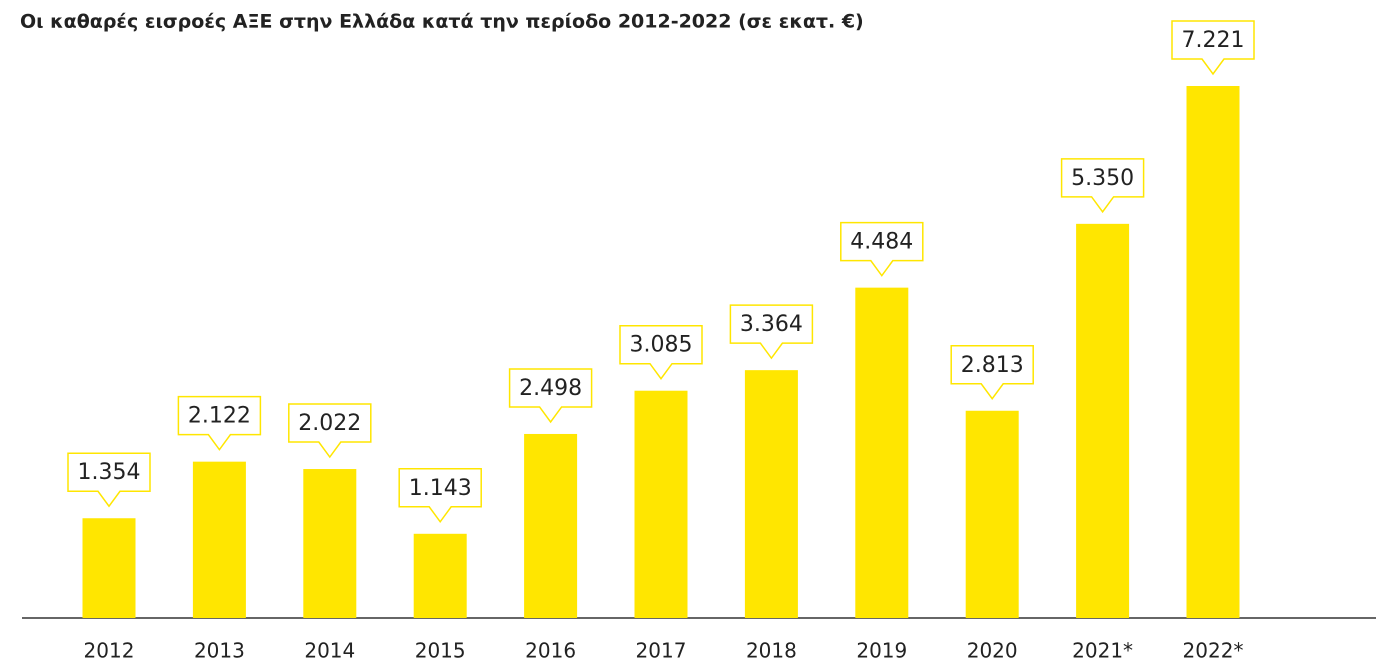 This screenshot has height=662, width=1376. Describe the element at coordinates (1213, 650) in the screenshot. I see `x-tick-label: 2022*` at that location.